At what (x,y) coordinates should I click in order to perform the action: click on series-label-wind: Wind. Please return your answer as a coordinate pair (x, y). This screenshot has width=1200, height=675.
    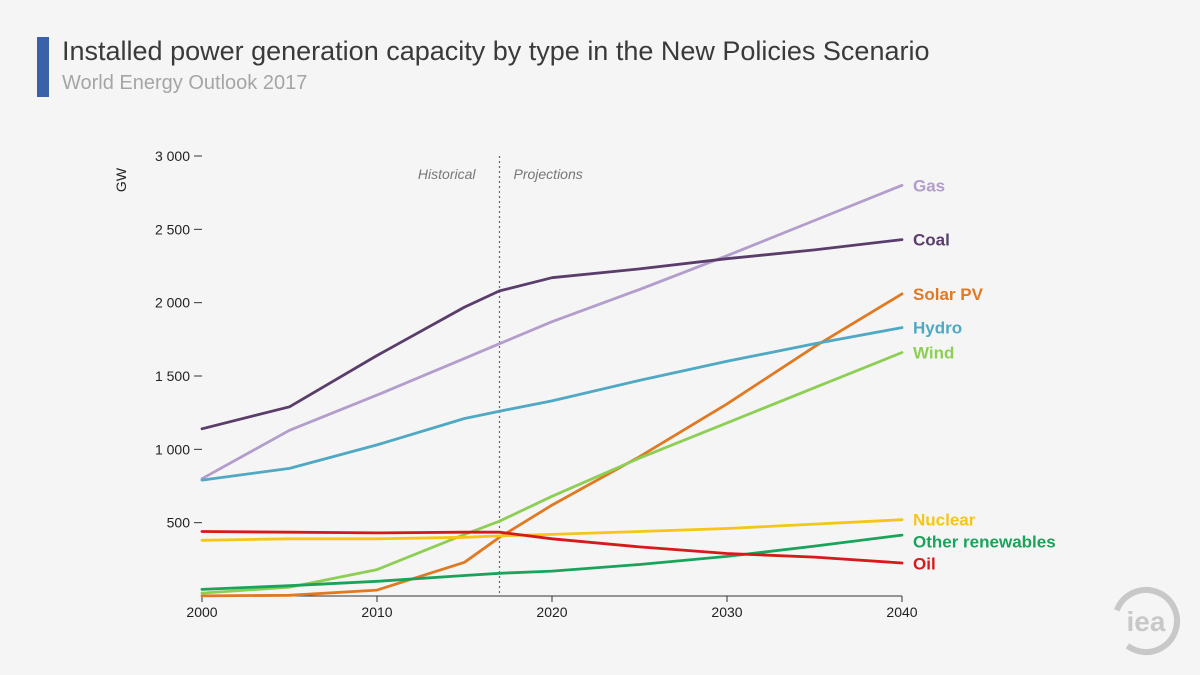
    Looking at the image, I should click on (933, 353).